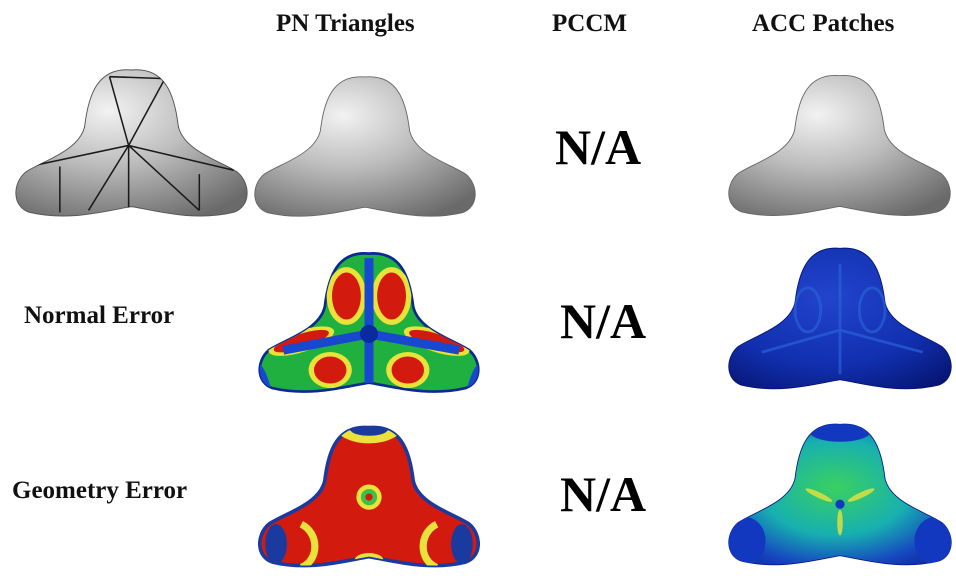  I want to click on column-header-pccm: PCCM, so click(589, 23).